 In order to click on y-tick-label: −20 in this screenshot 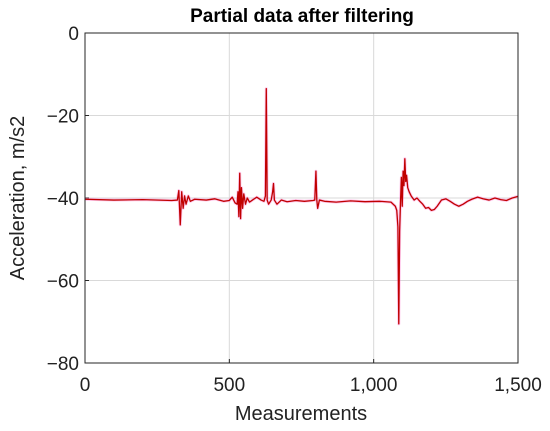, I will do `click(63, 117)`.